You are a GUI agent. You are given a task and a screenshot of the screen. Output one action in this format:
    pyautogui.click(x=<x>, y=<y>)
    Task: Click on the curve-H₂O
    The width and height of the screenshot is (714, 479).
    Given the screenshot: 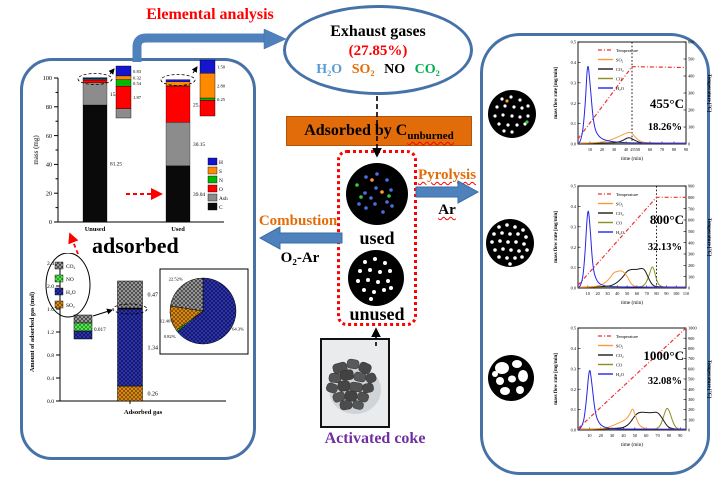 What is the action you would take?
    pyautogui.click(x=632, y=105)
    